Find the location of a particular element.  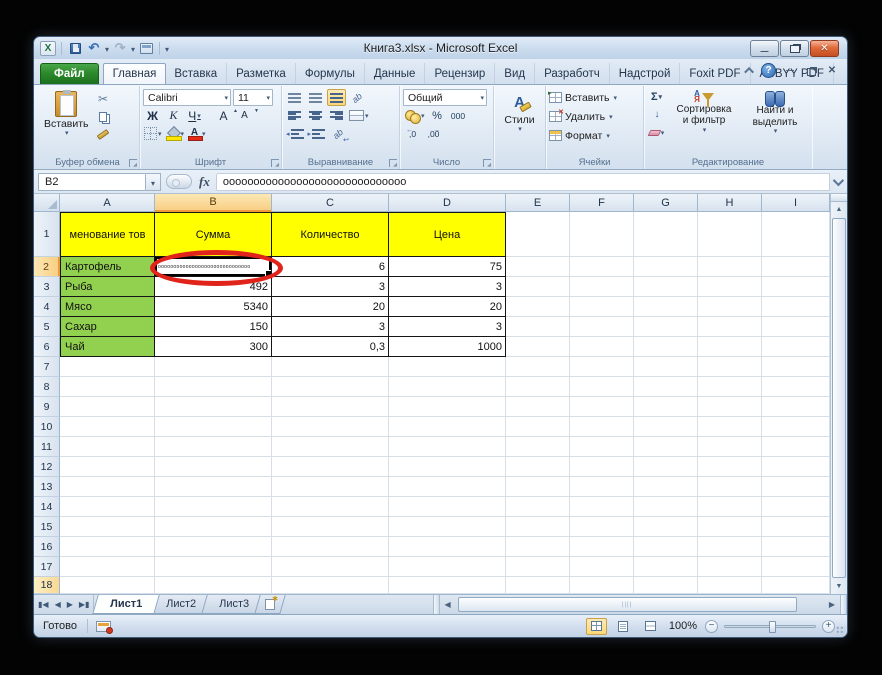

row-header-14: 14 is located at coordinates (47, 507).